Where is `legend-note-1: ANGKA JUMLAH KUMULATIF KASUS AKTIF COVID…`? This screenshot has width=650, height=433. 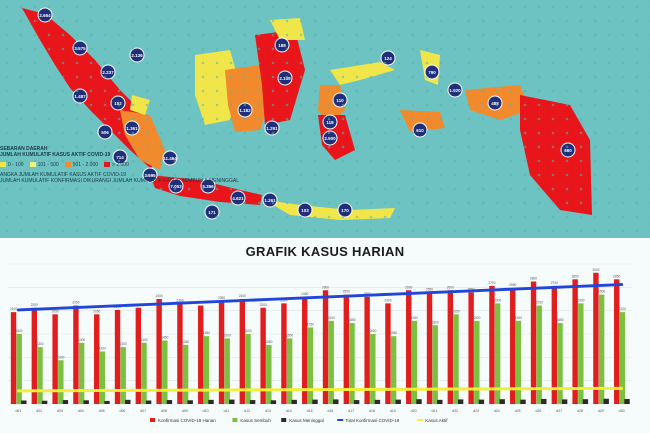
legend-note-1: ANGKA JUMLAH KUMULATIF KASUS AKTIF COVID… is located at coordinates (63, 174).